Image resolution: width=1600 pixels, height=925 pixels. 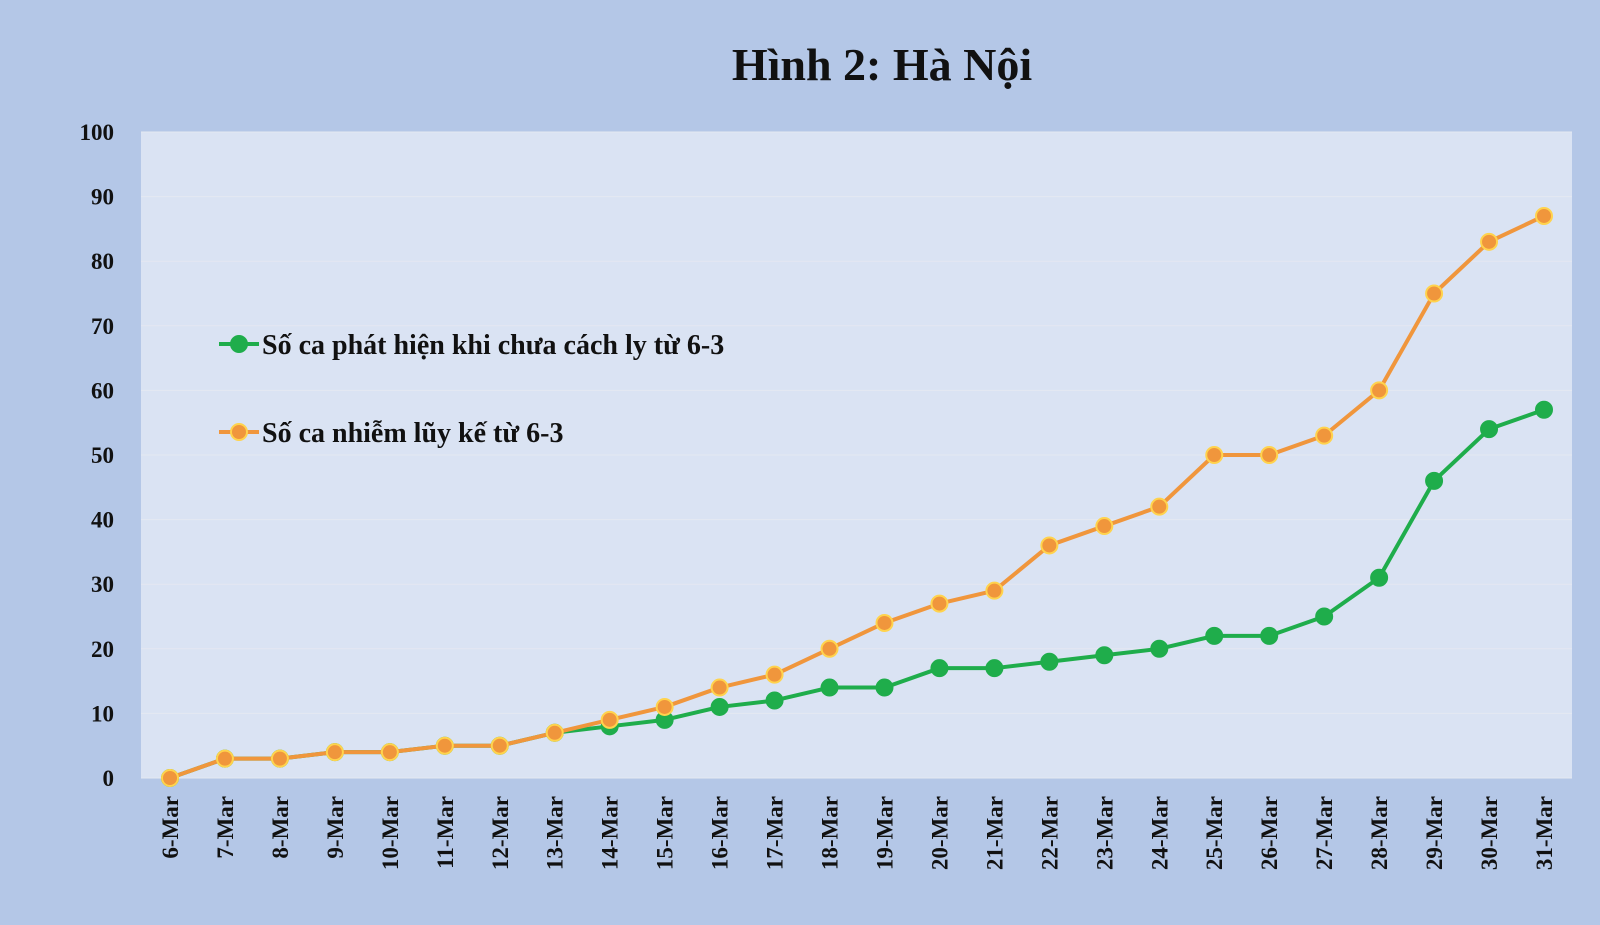 What do you see at coordinates (1049, 833) in the screenshot?
I see `x-tick-label: 22-Mar` at bounding box center [1049, 833].